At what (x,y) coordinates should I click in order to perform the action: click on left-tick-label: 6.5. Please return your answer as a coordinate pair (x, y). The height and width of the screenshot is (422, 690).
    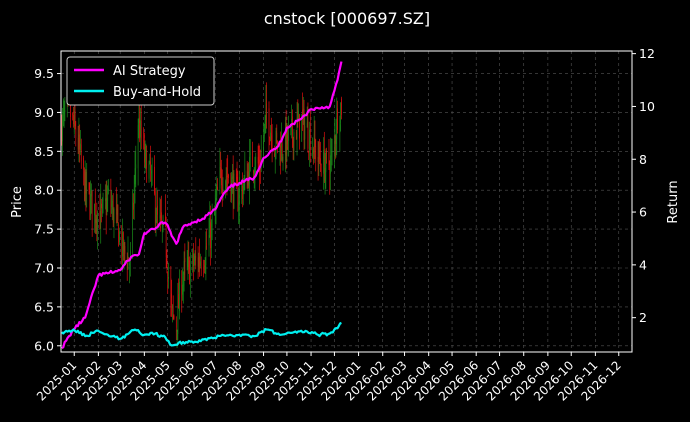
    Looking at the image, I should click on (44, 306).